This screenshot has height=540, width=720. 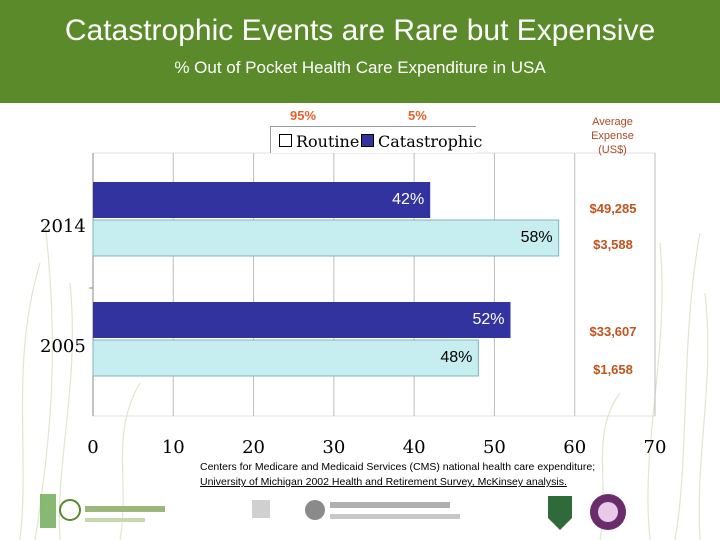 What do you see at coordinates (613, 331) in the screenshot?
I see `expense-2005-catastrophic: $33,607` at bounding box center [613, 331].